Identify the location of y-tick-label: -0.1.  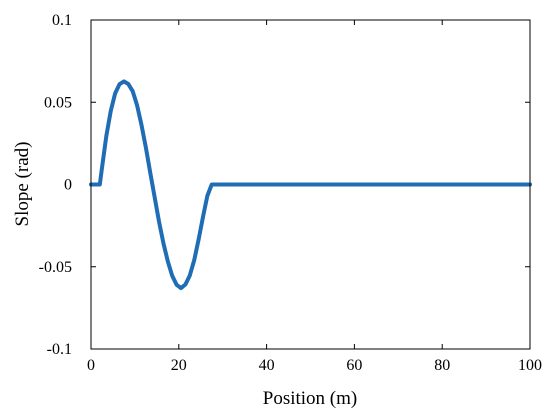
(59, 349).